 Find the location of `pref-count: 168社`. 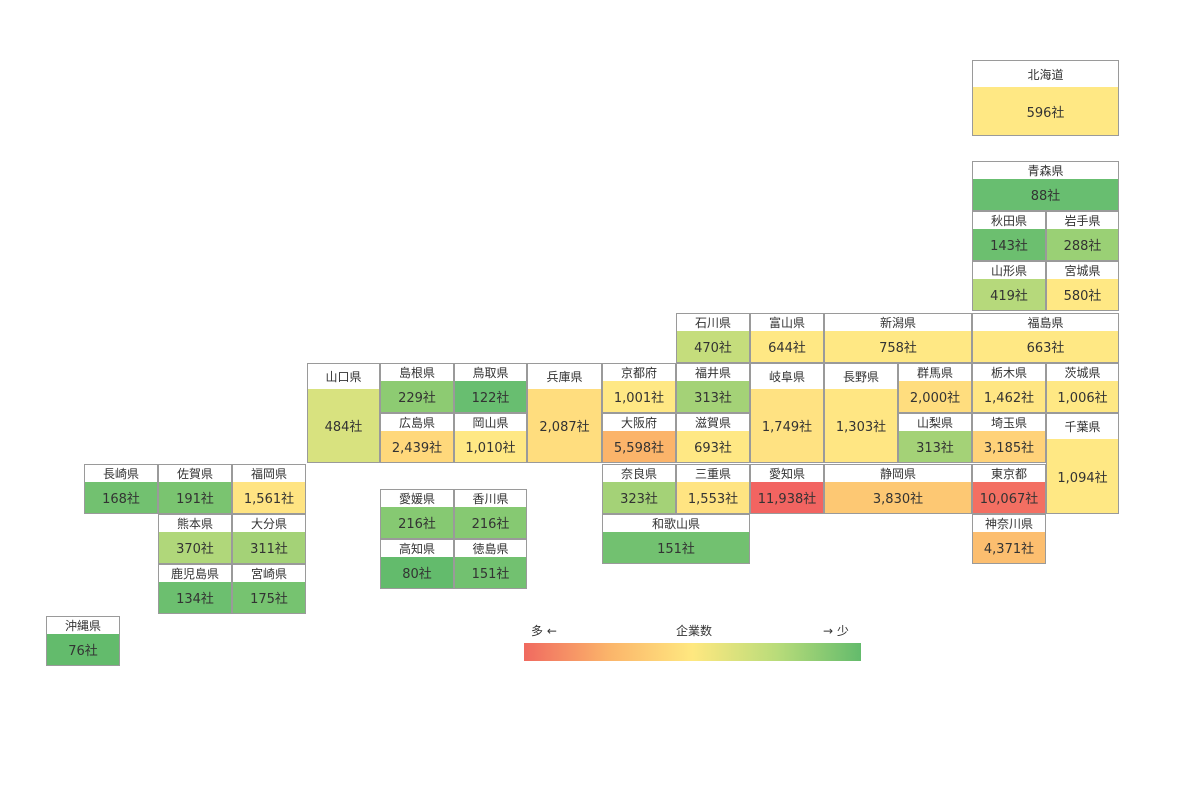

pref-count: 168社 is located at coordinates (121, 497).